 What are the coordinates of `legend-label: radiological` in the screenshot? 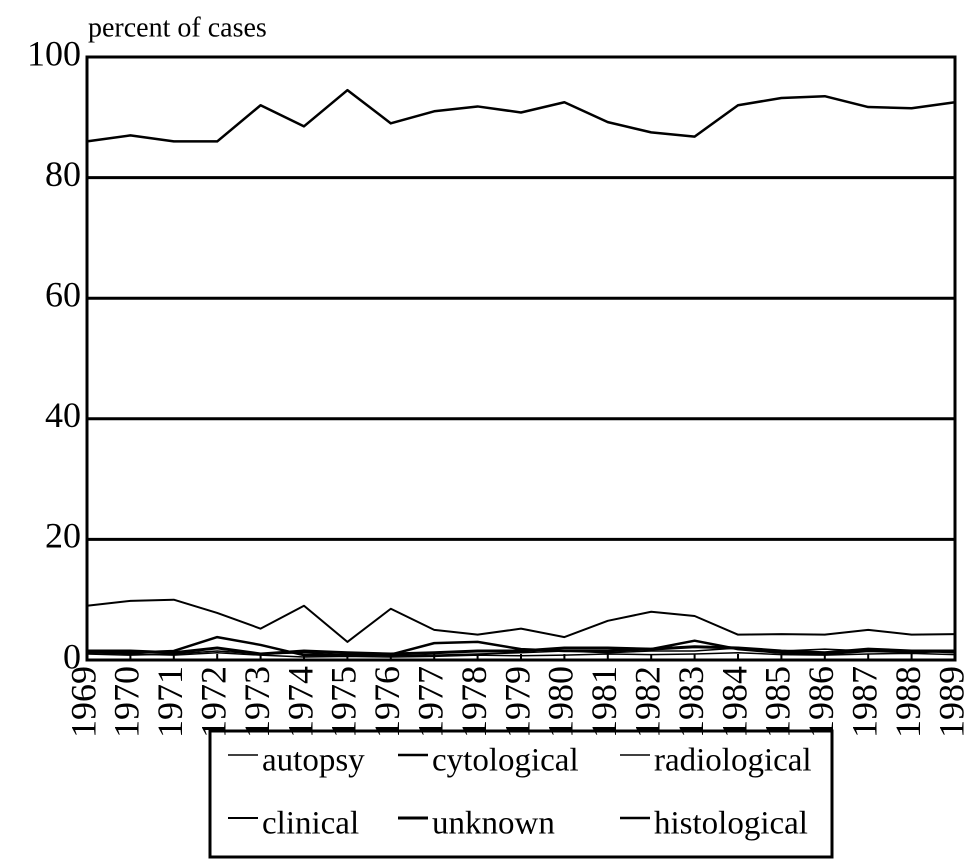 It's located at (733, 761).